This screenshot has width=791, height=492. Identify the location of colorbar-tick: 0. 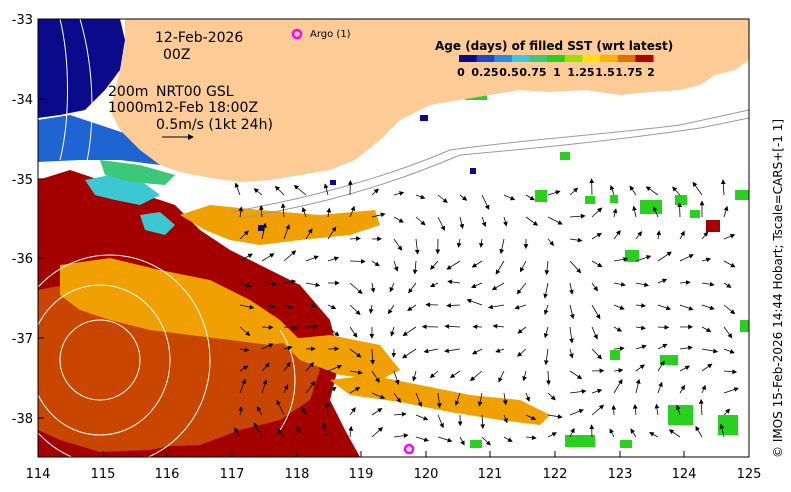
(461, 72).